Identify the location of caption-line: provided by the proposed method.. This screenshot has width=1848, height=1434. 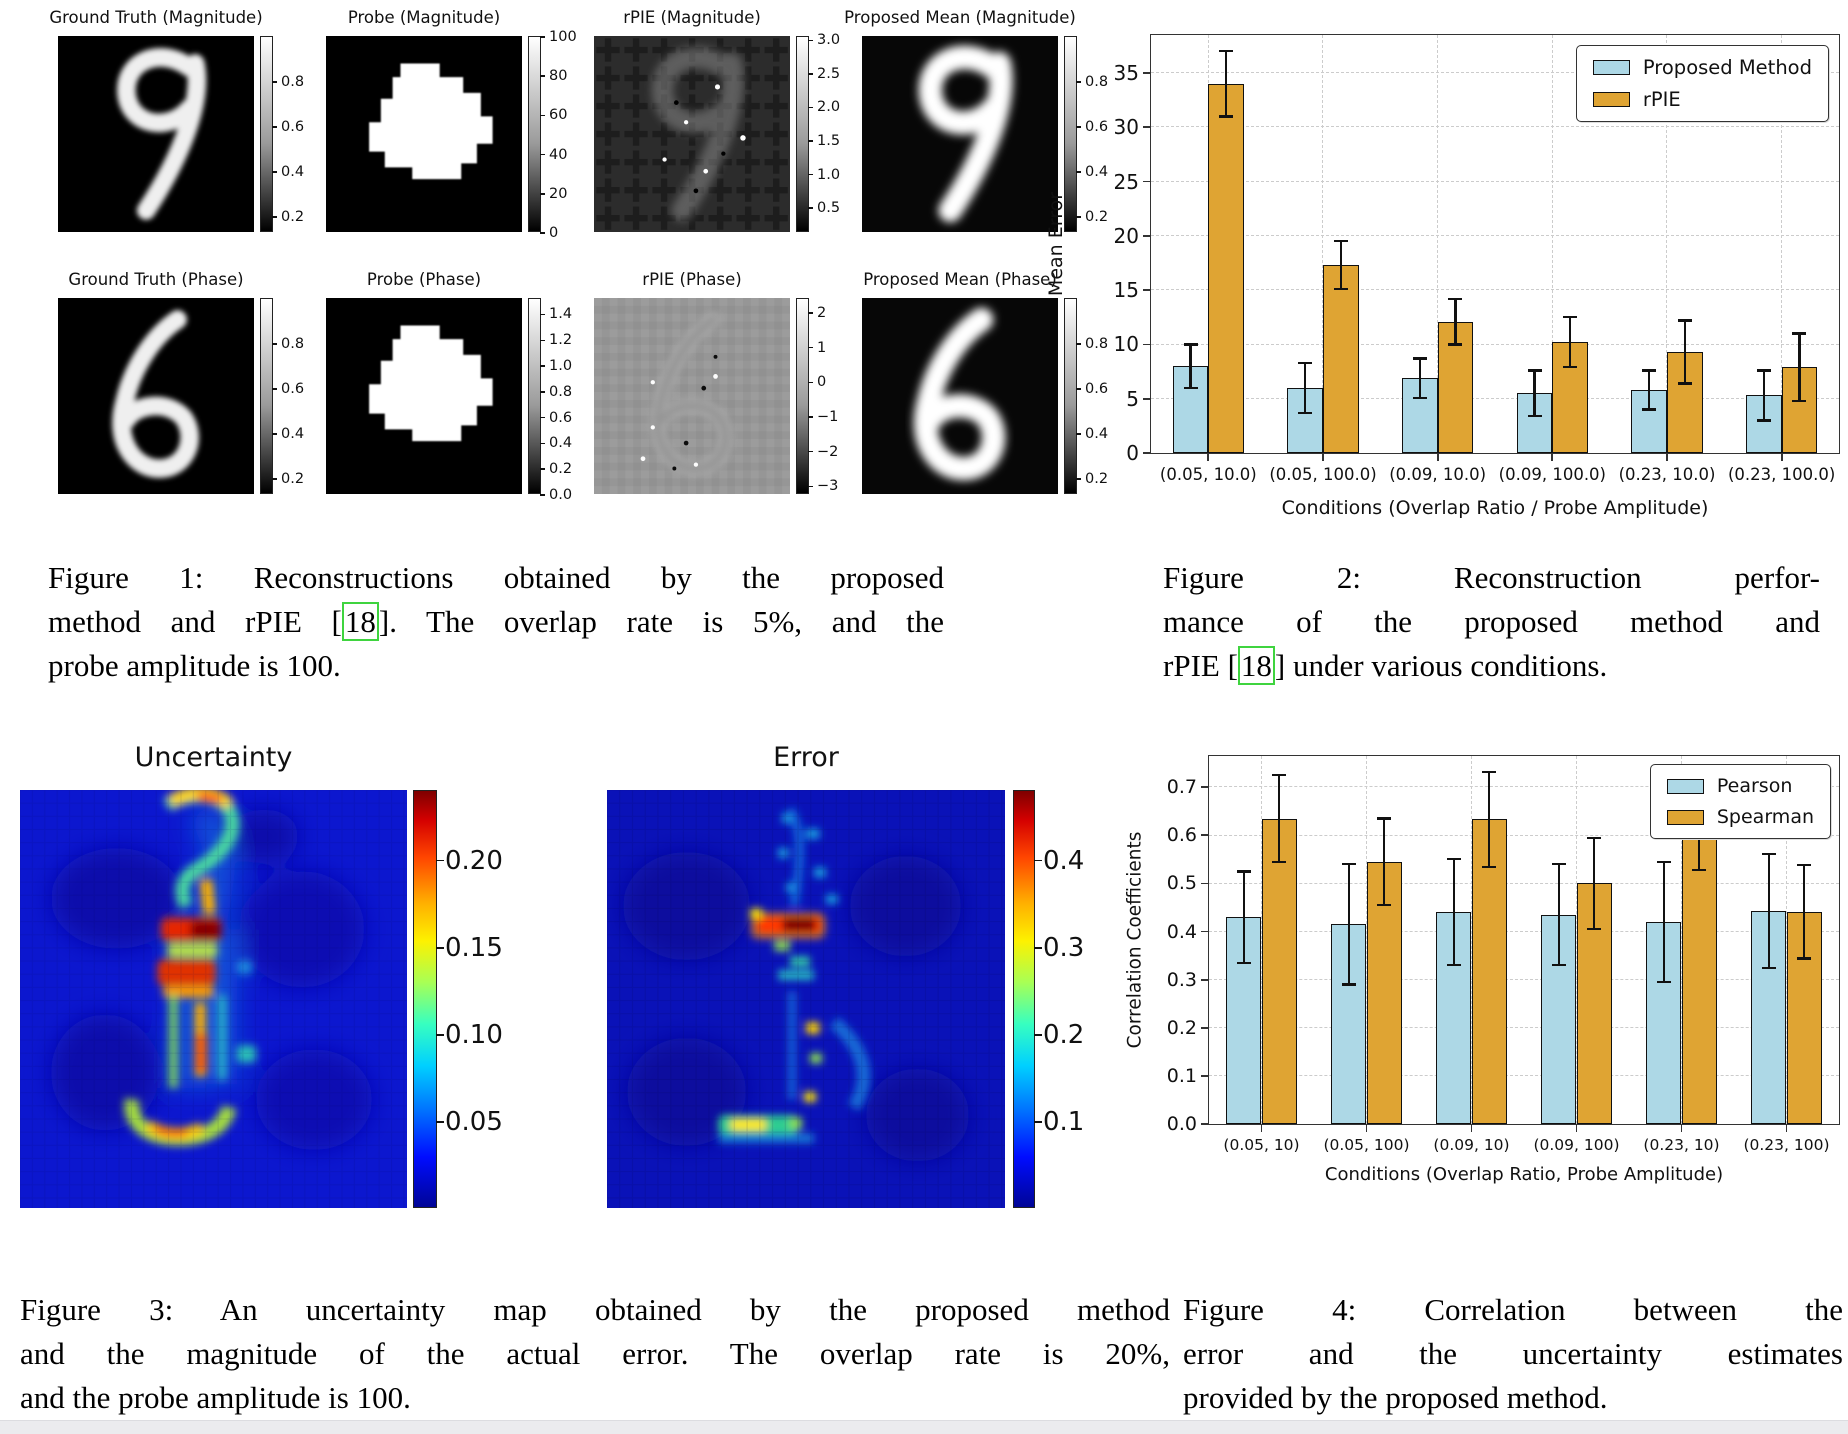
(1395, 1397).